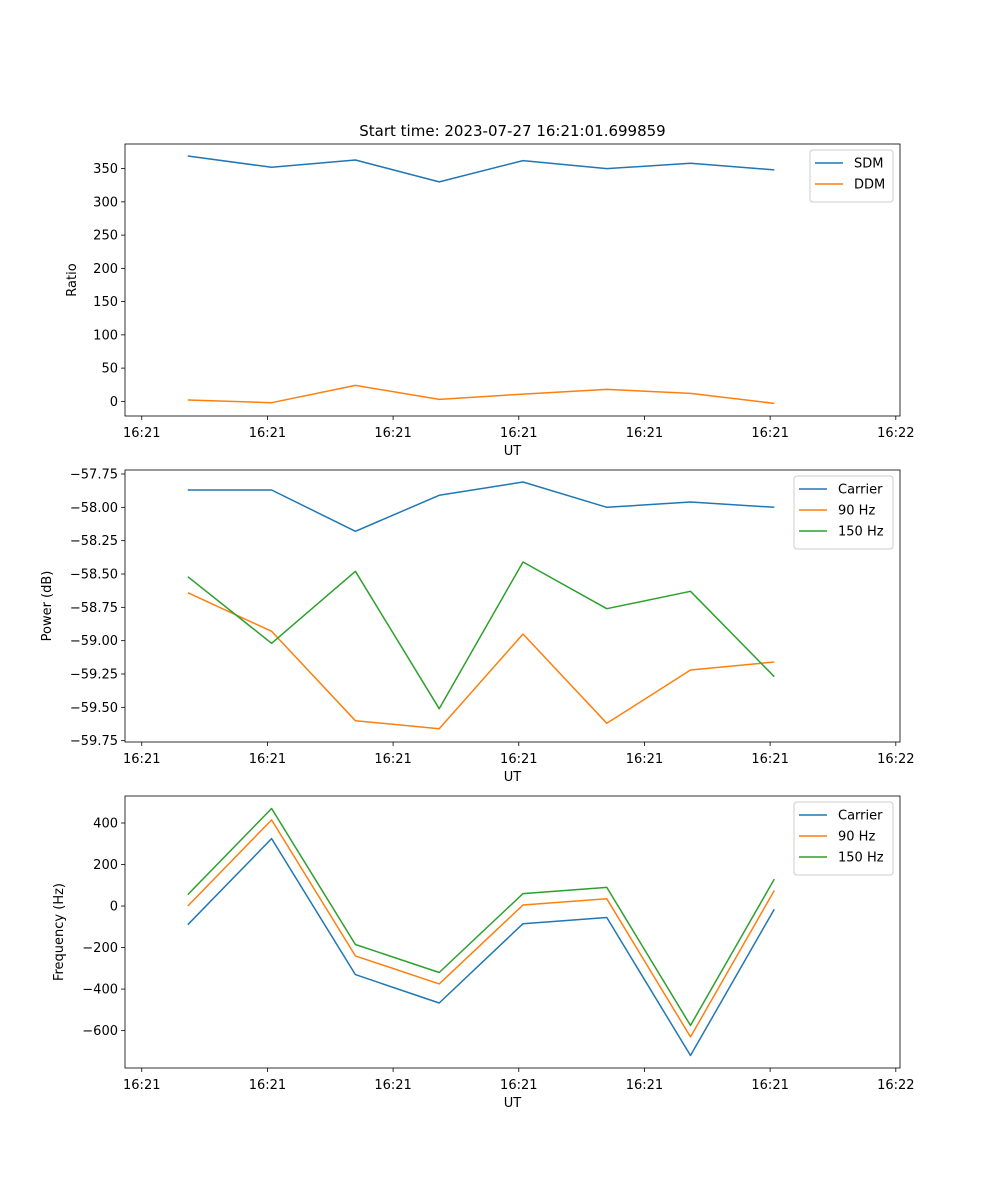 Image resolution: width=1000 pixels, height=1200 pixels. What do you see at coordinates (94, 641) in the screenshot?
I see `y-tick-label: −59.00` at bounding box center [94, 641].